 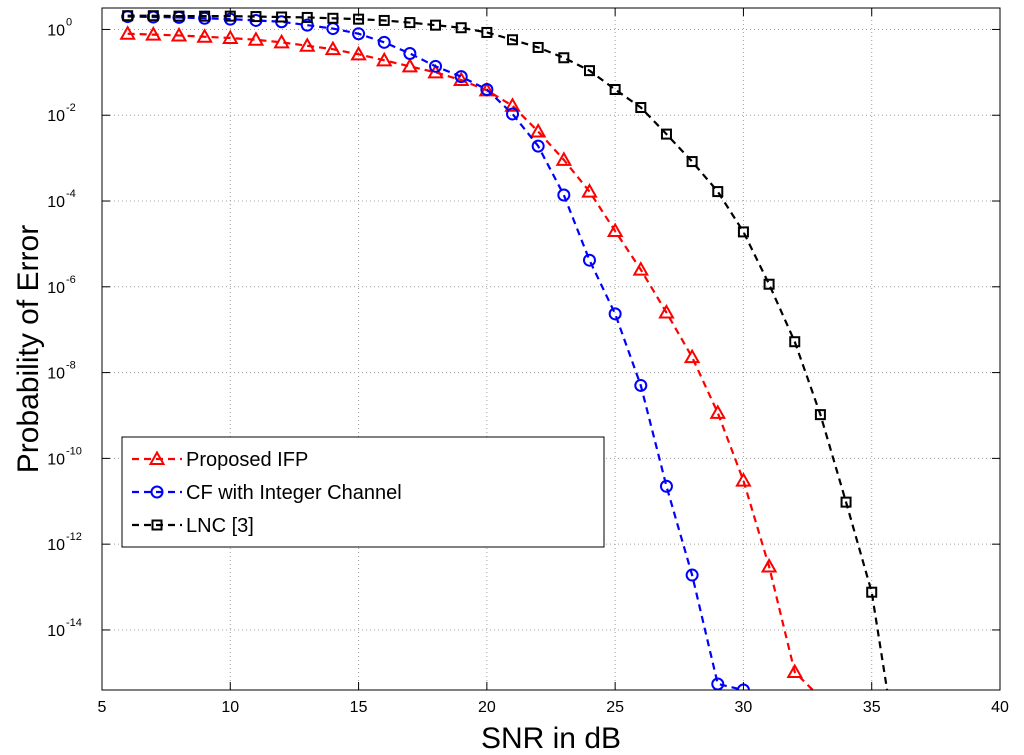 What do you see at coordinates (1000, 707) in the screenshot?
I see `x-tick-label: 40` at bounding box center [1000, 707].